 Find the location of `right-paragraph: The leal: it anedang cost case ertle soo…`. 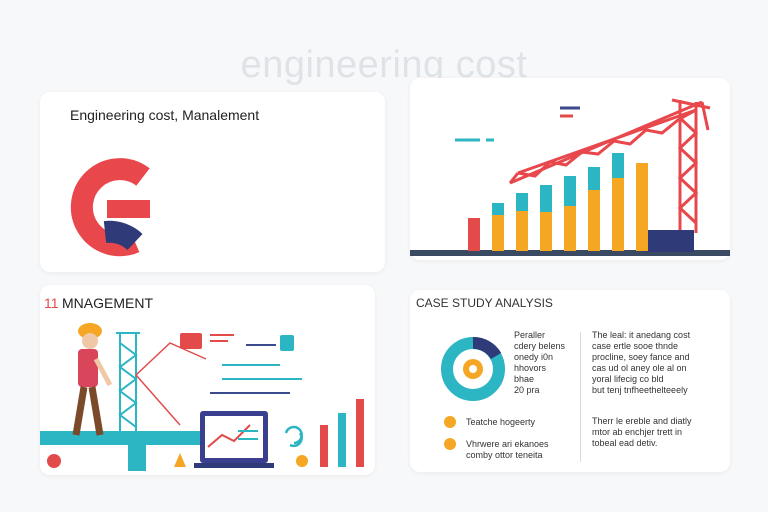

right-paragraph: The leal: it anedang cost case ertle soo… is located at coordinates (641, 362).